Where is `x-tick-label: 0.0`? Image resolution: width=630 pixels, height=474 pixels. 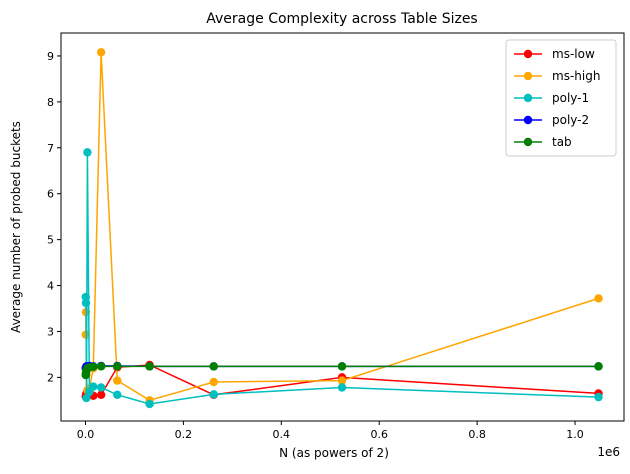 x-tick-label: 0.0 is located at coordinates (86, 434).